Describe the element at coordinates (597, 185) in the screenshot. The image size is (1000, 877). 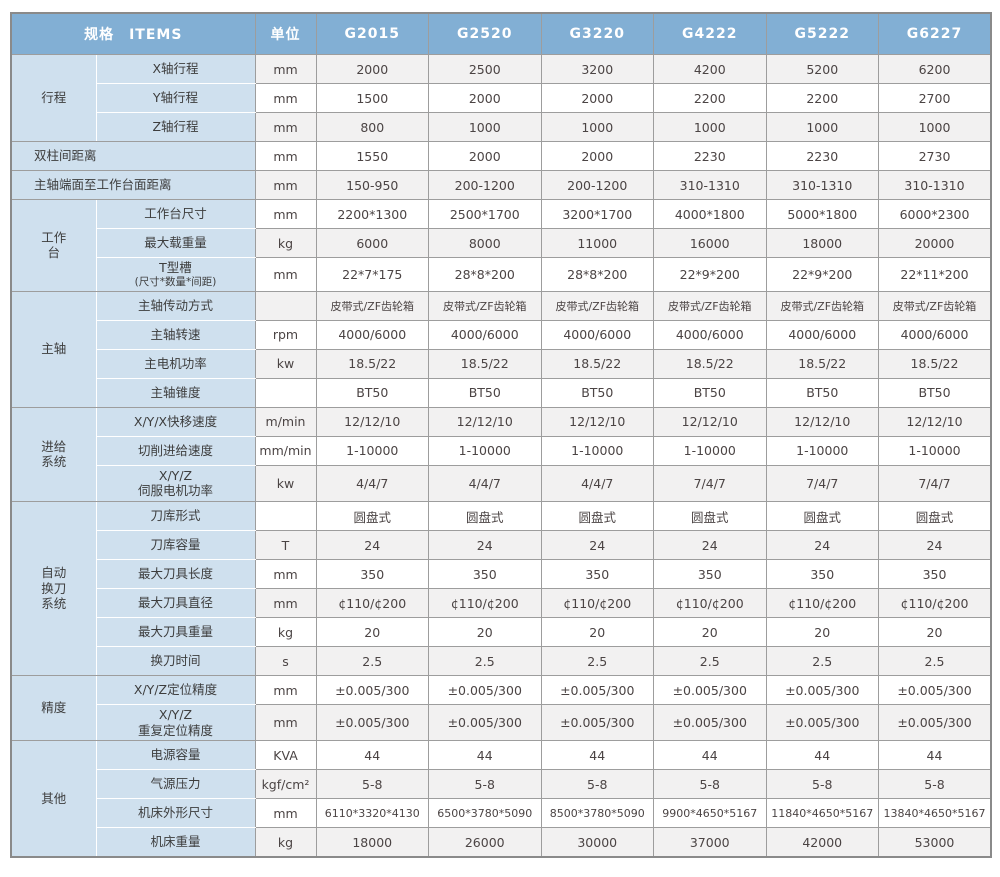
I see `value-cell: 200-1200` at that location.